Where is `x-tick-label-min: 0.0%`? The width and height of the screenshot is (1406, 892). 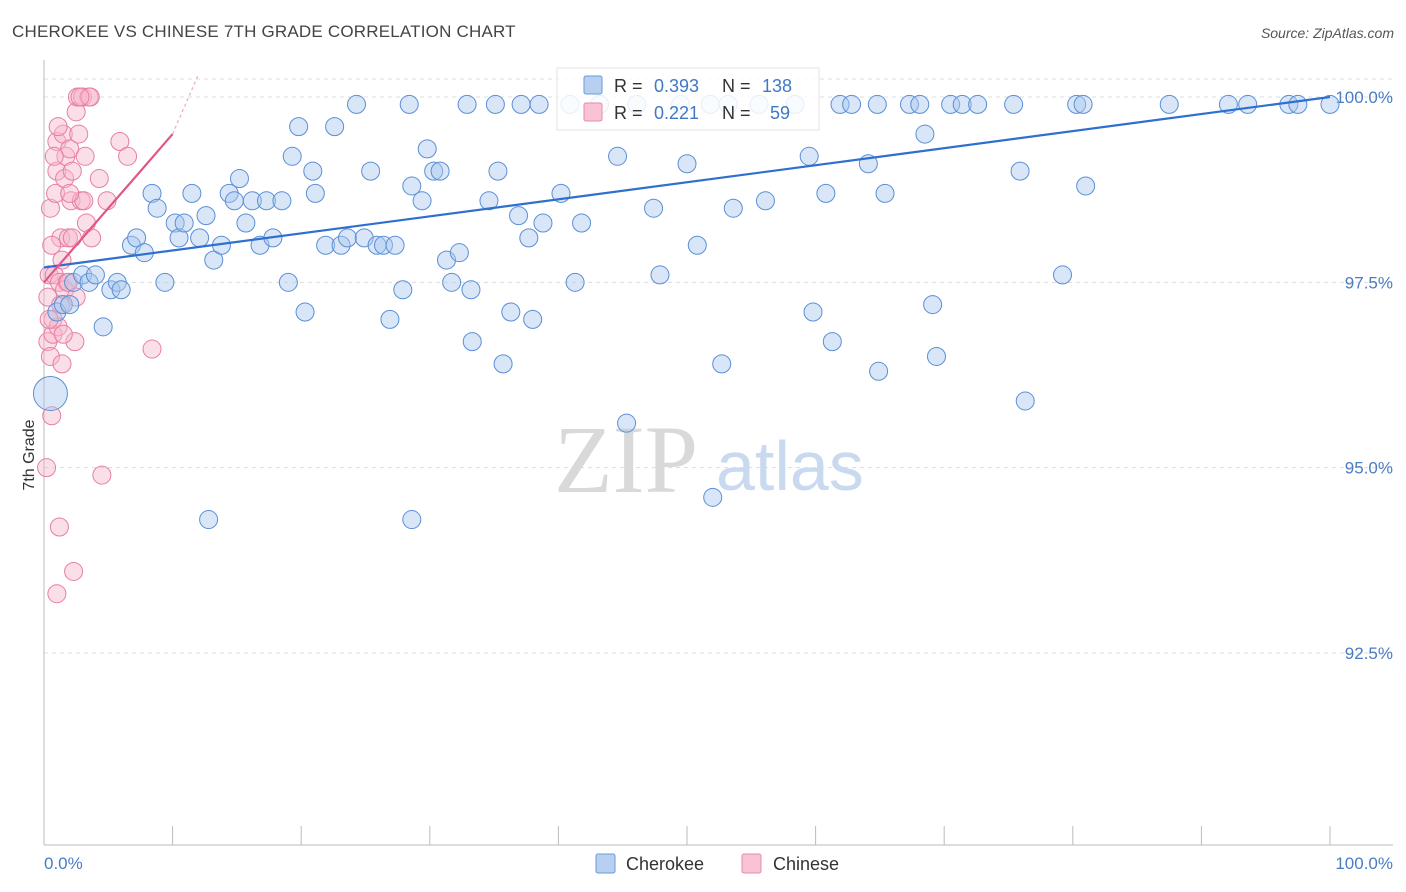
x-tick-label-min: 0.0% is located at coordinates (63, 863).